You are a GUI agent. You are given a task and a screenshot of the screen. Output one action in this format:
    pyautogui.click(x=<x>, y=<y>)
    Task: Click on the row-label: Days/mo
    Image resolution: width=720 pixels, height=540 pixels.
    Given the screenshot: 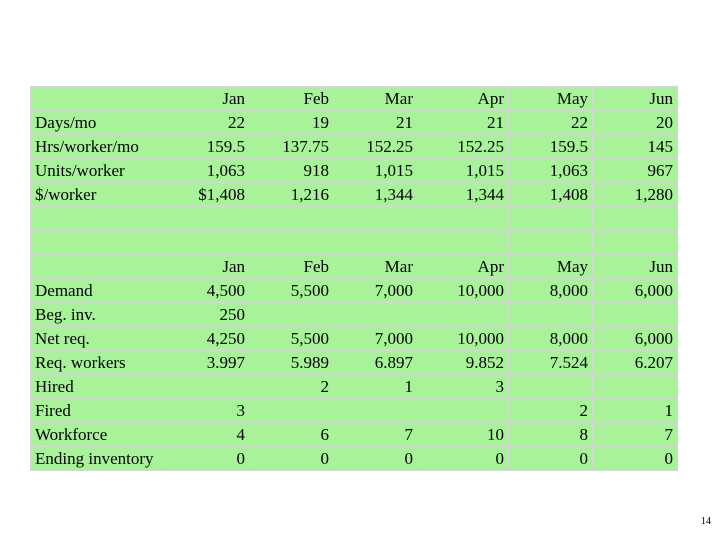 What is the action you would take?
    pyautogui.click(x=98, y=122)
    